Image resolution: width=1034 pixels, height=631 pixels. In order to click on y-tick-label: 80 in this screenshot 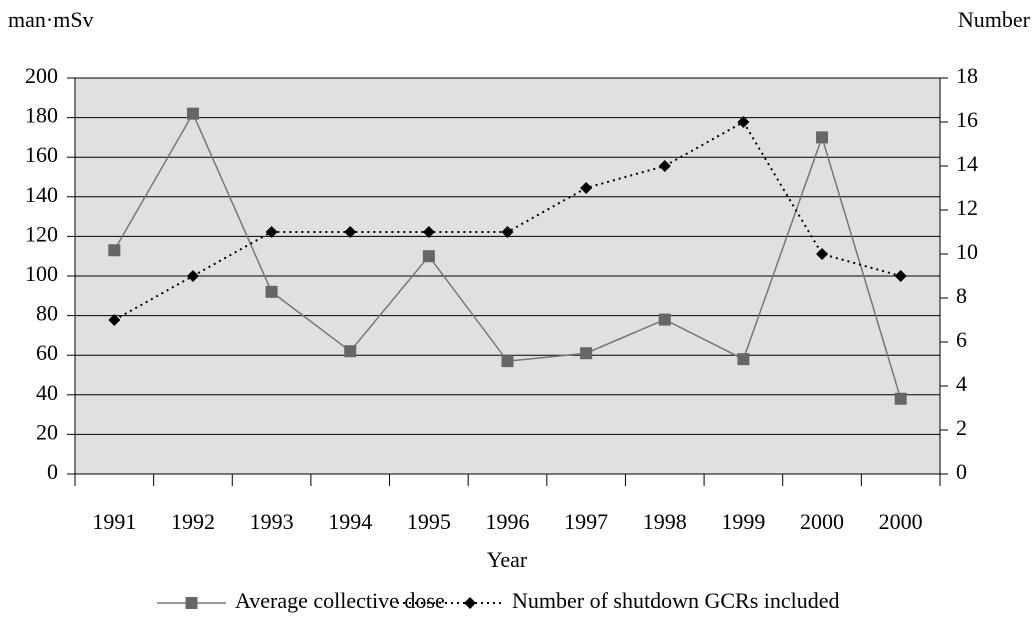, I will do `click(47, 313)`.